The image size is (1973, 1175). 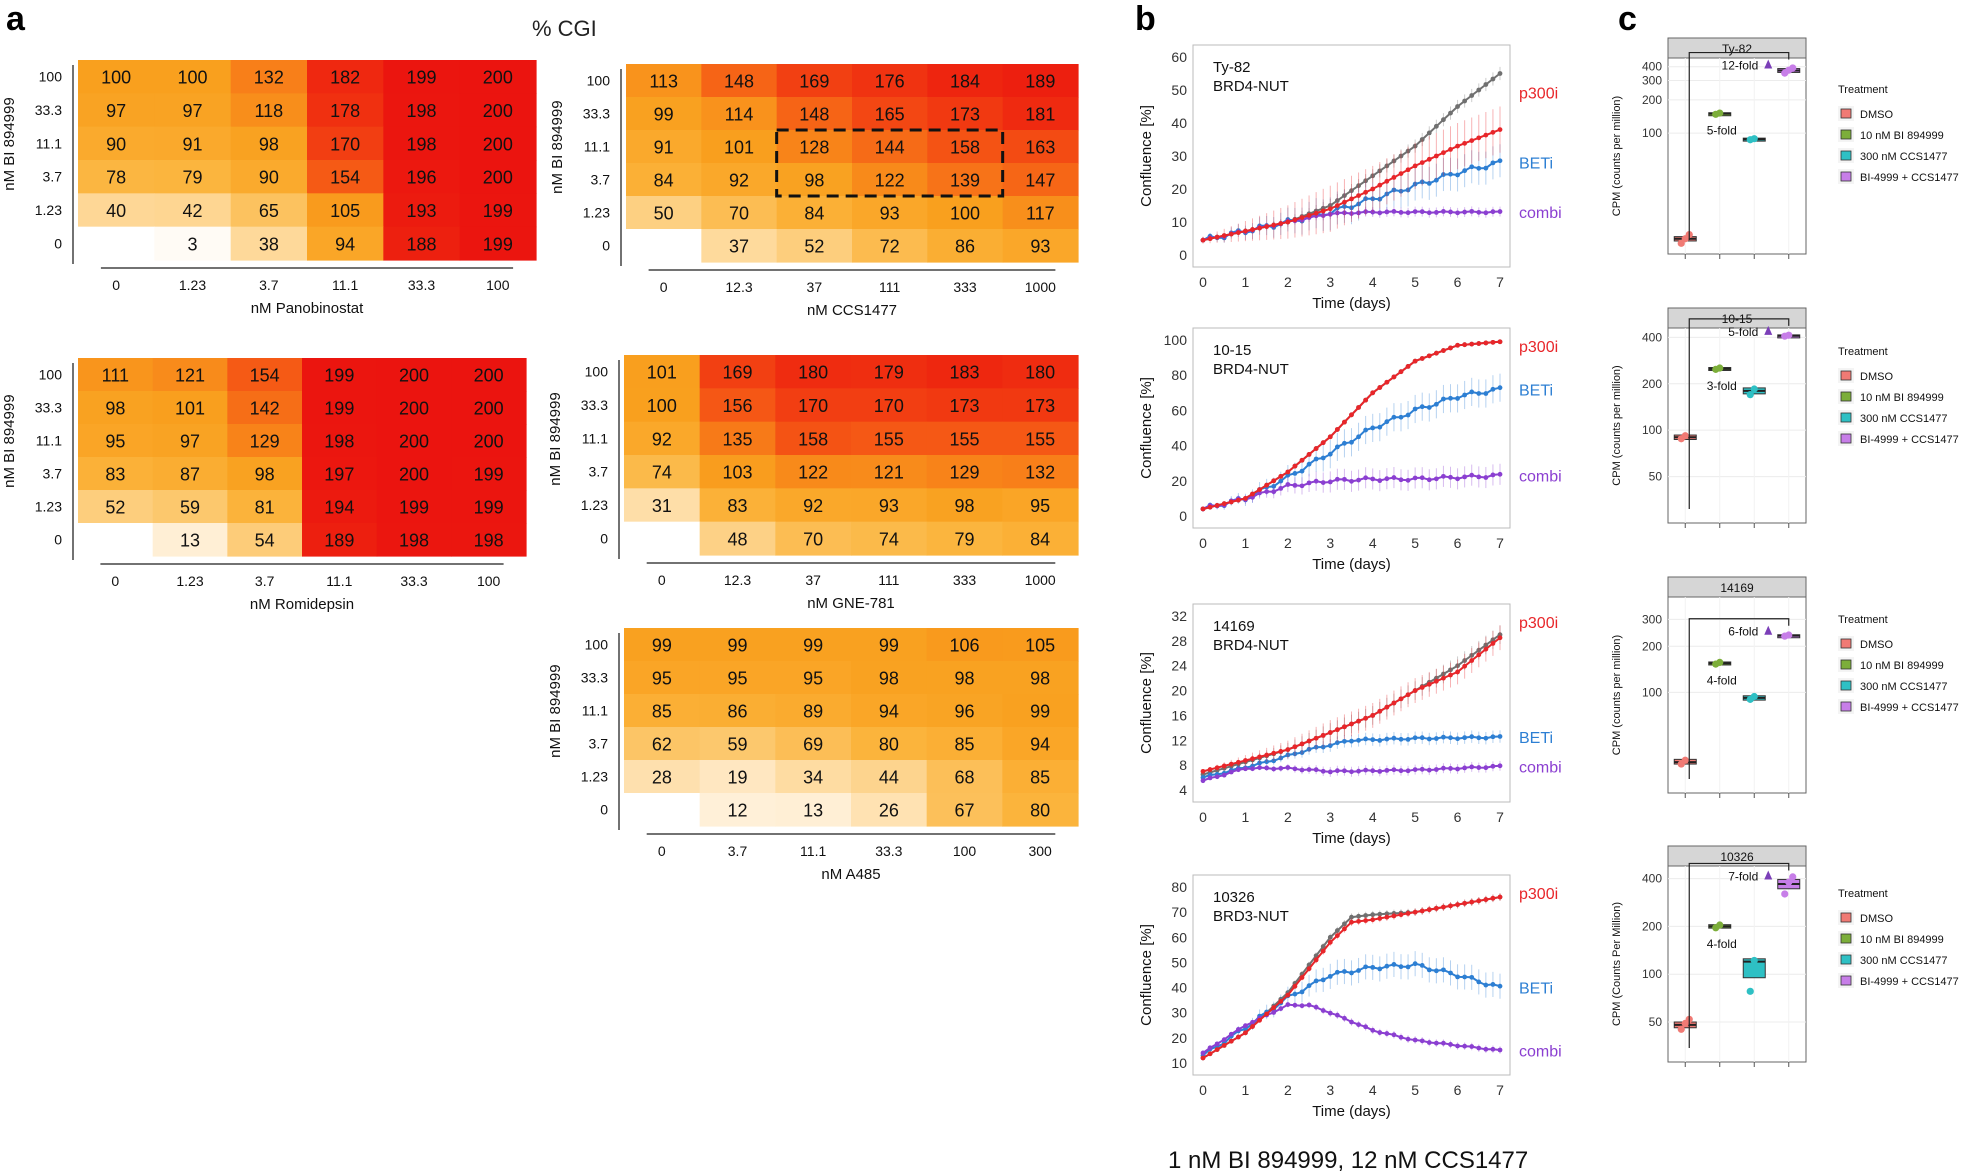 I want to click on heatmap-cell-label: 198, so click(x=339, y=442).